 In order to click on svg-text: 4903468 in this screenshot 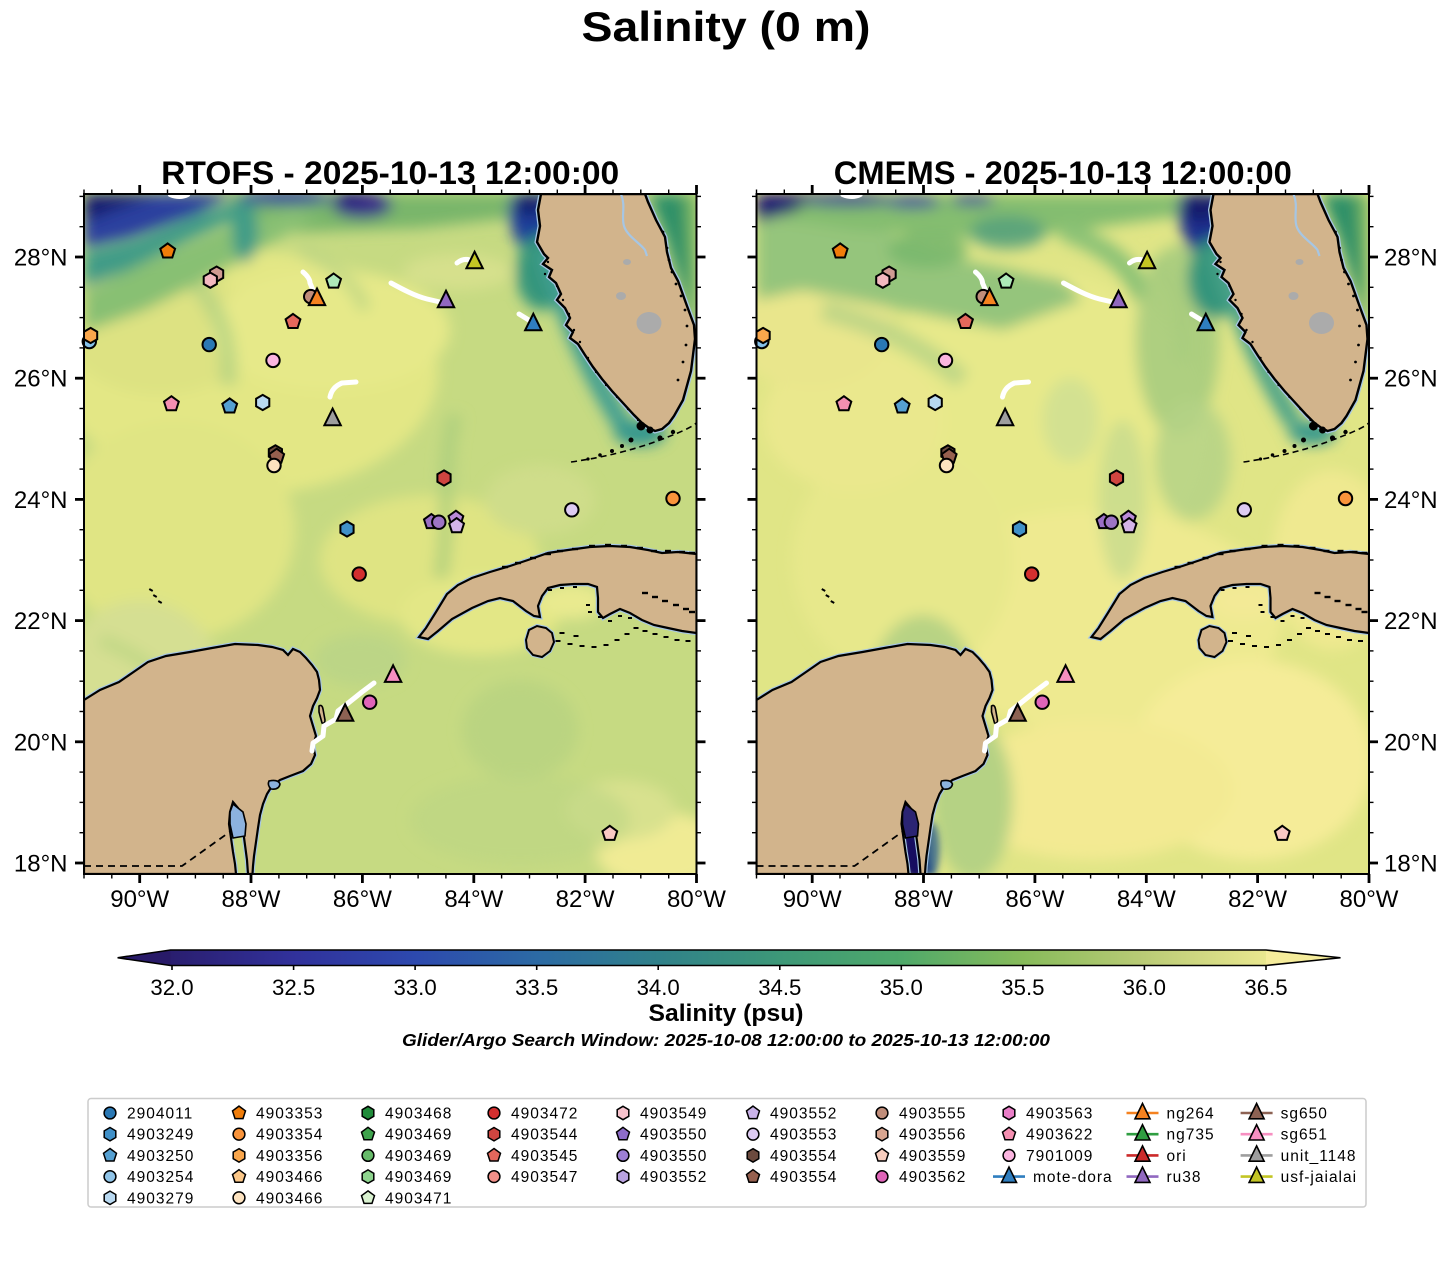, I will do `click(418, 1114)`.